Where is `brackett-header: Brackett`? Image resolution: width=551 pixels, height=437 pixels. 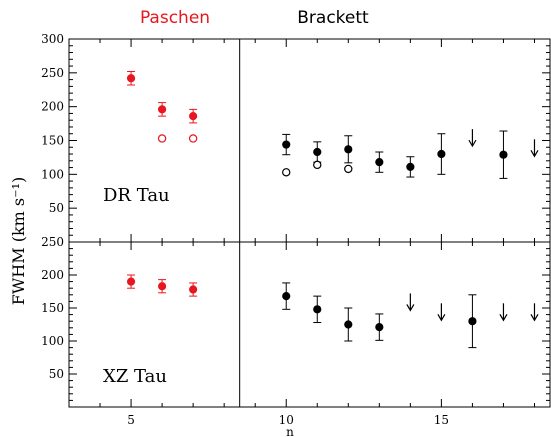 brackett-header: Brackett is located at coordinates (333, 18).